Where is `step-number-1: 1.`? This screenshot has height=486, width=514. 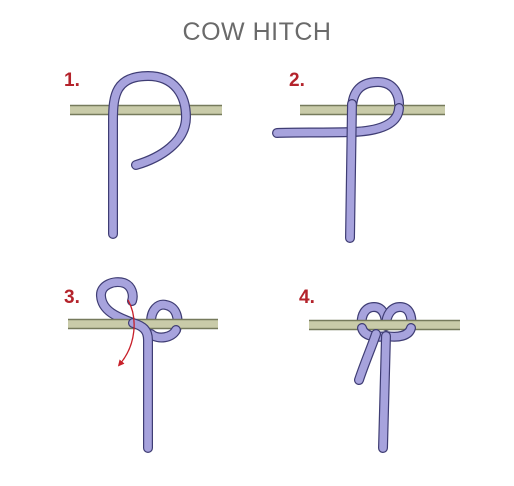 step-number-1: 1. is located at coordinates (72, 80).